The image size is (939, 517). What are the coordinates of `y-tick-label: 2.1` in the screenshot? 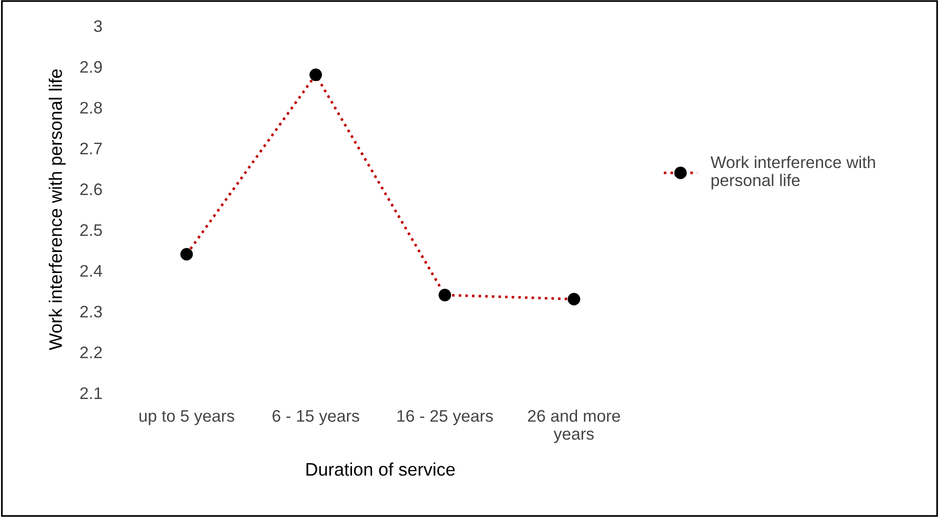 It's located at (91, 393).